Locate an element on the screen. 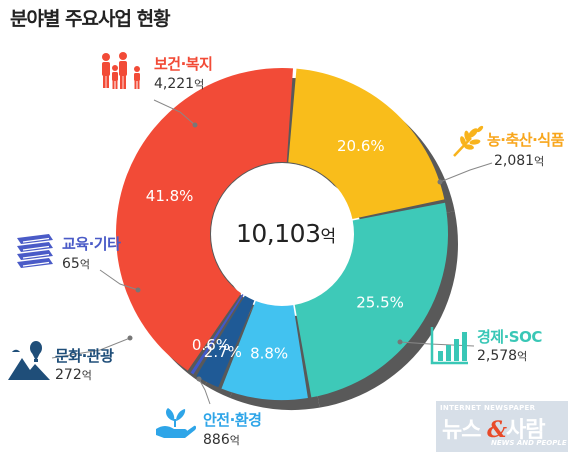 The image size is (580, 462). total-label: 10,103억 is located at coordinates (286, 233).